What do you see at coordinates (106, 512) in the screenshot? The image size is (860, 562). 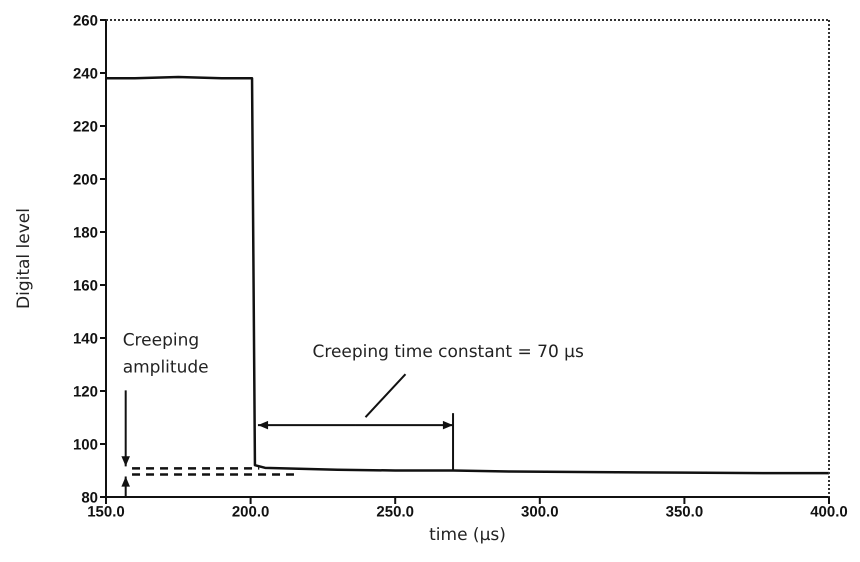 I see `x-tick-label: 150.0` at bounding box center [106, 512].